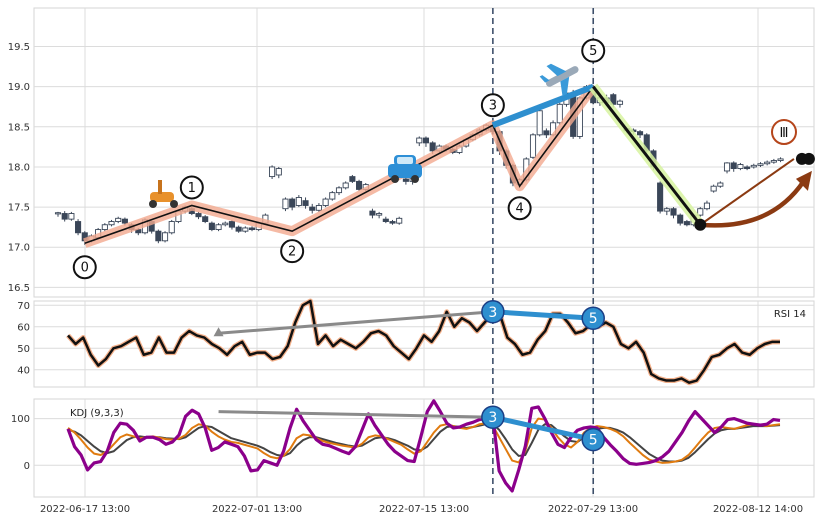  What do you see at coordinates (543, 315) in the screenshot?
I see `rsi-blue-divergence` at bounding box center [543, 315].